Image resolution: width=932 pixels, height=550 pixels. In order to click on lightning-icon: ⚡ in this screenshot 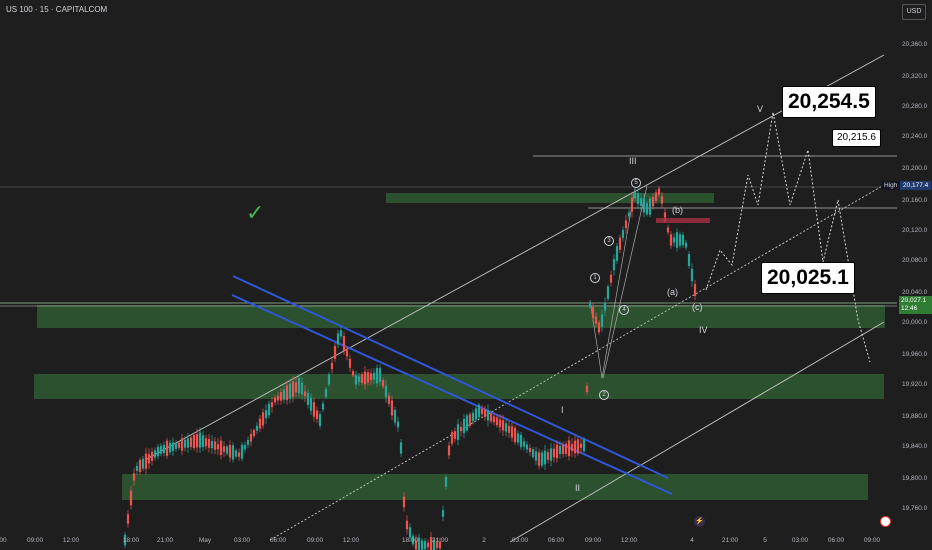, I will do `click(699, 521)`.